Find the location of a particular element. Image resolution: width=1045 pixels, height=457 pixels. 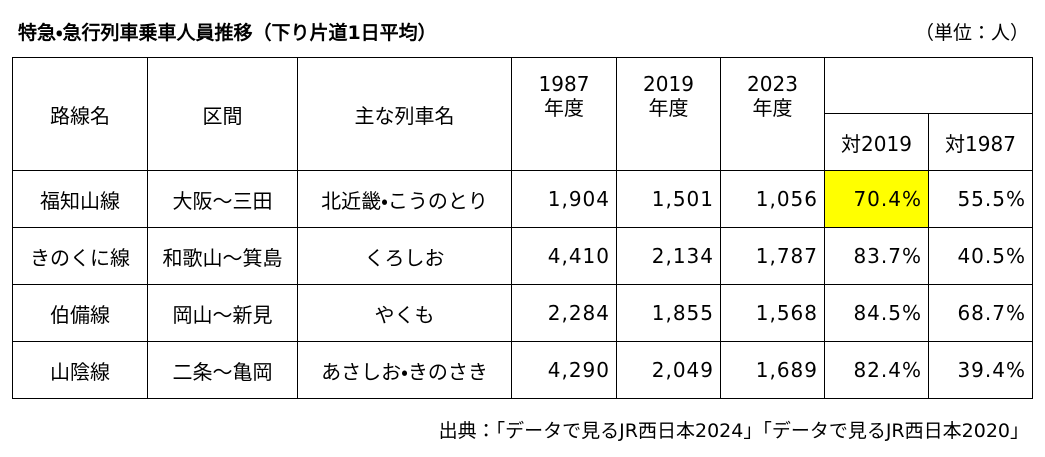

text-cell: やくも is located at coordinates (404, 313).